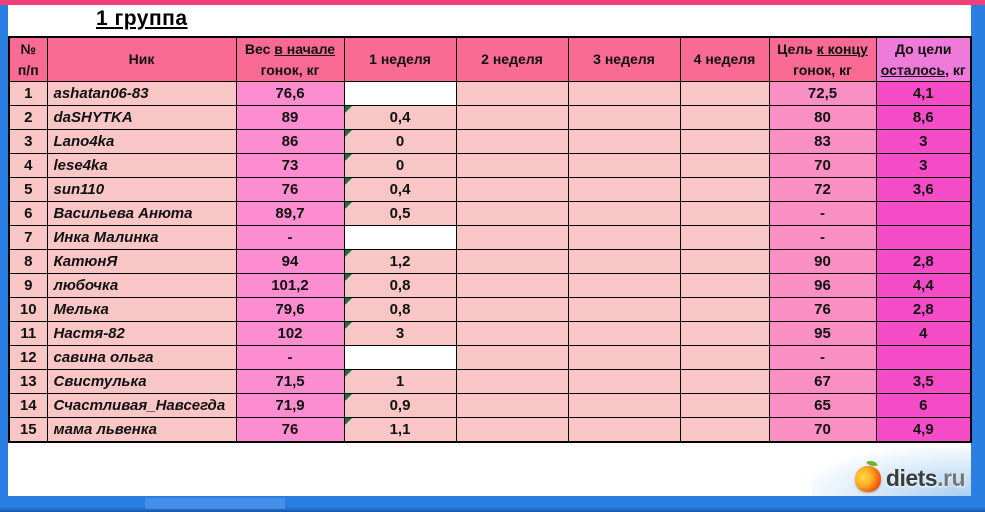 The width and height of the screenshot is (985, 512). What do you see at coordinates (923, 189) in the screenshot?
I see `cell-remain: 3,6` at bounding box center [923, 189].